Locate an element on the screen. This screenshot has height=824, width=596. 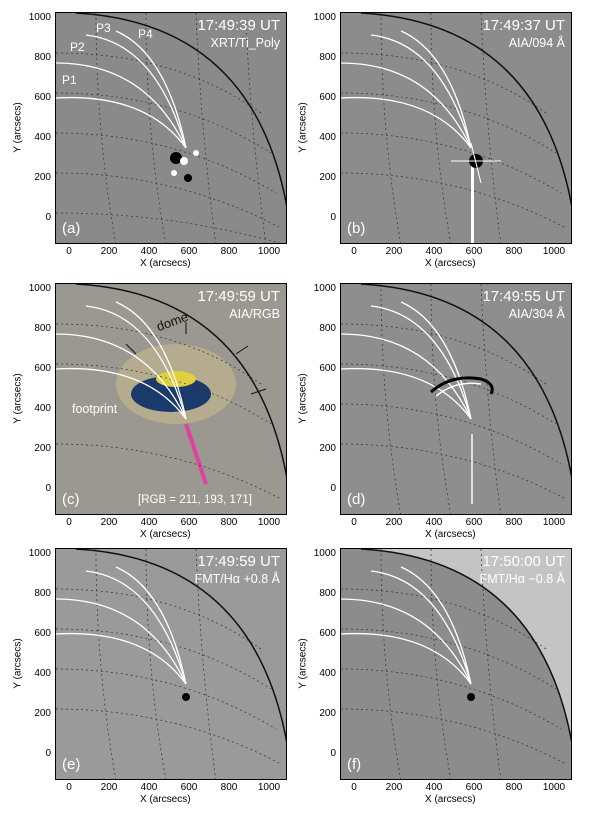
panel-d-instrument: AIA/304 Å is located at coordinates (536, 314).